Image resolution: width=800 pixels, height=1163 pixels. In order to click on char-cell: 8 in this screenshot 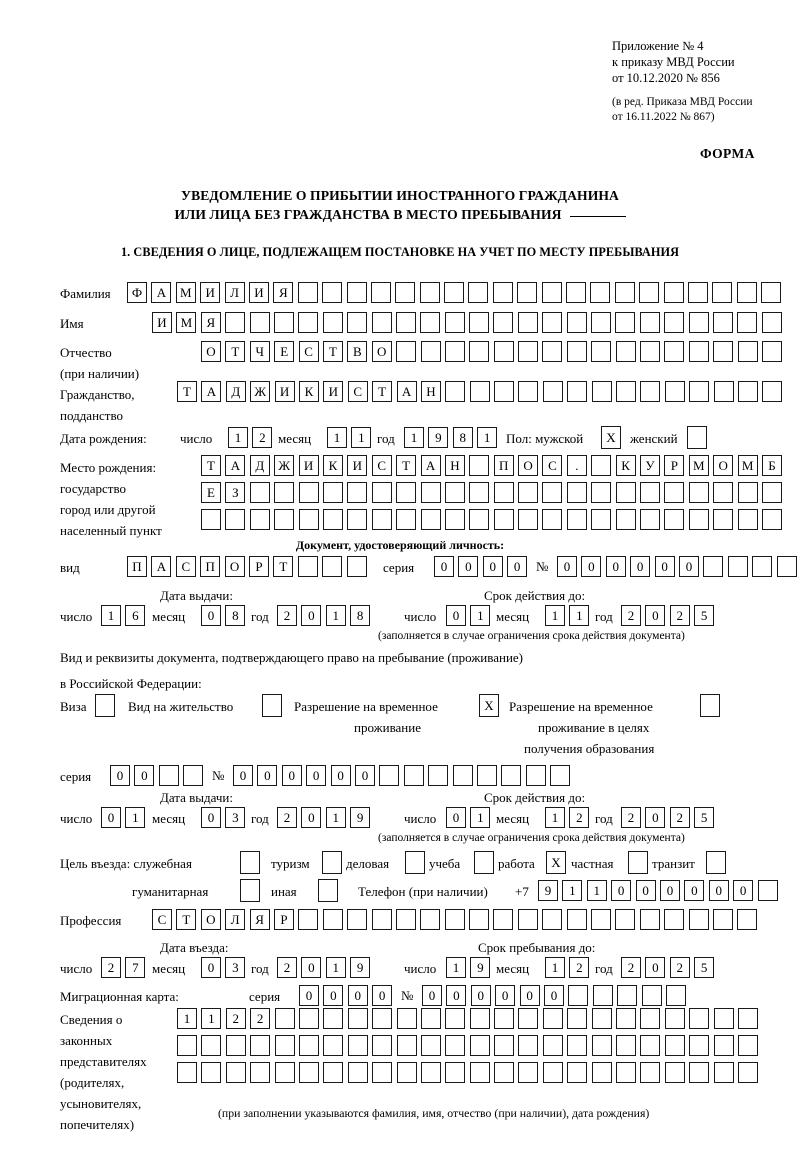, I will do `click(360, 615)`.